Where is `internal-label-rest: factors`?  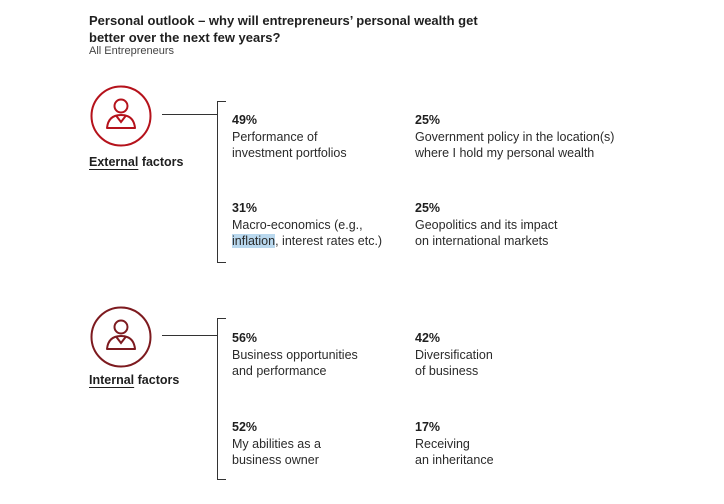
internal-label-rest: factors is located at coordinates (157, 380).